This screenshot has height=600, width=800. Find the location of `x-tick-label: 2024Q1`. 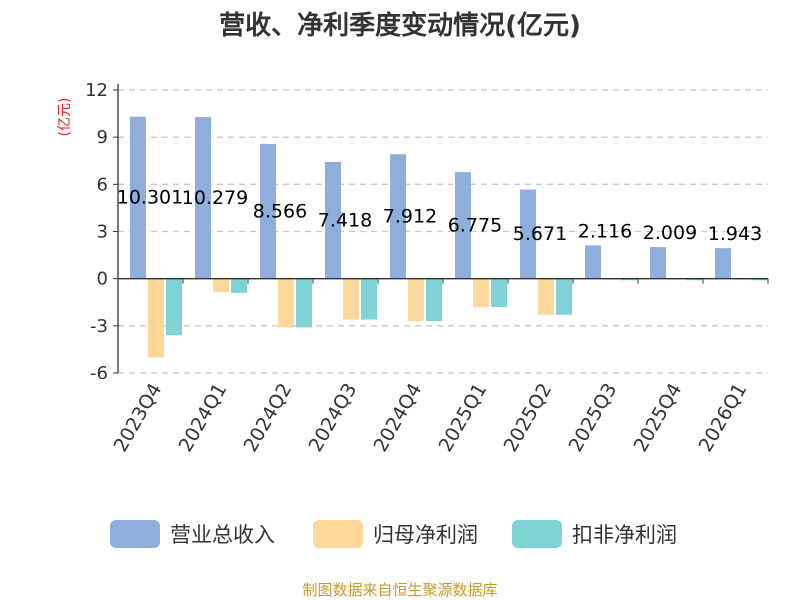

x-tick-label: 2024Q1 is located at coordinates (203, 418).